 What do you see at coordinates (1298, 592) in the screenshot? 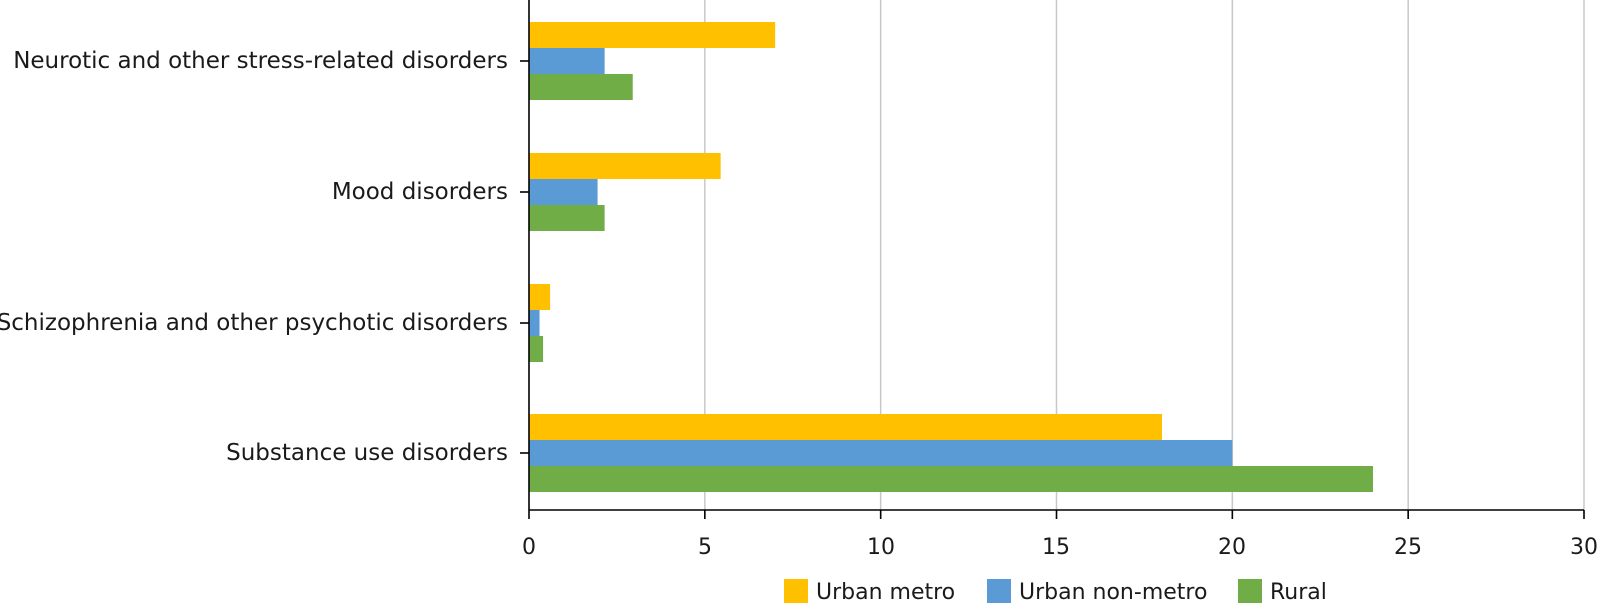
I see `legend-label: Rural` at bounding box center [1298, 592].